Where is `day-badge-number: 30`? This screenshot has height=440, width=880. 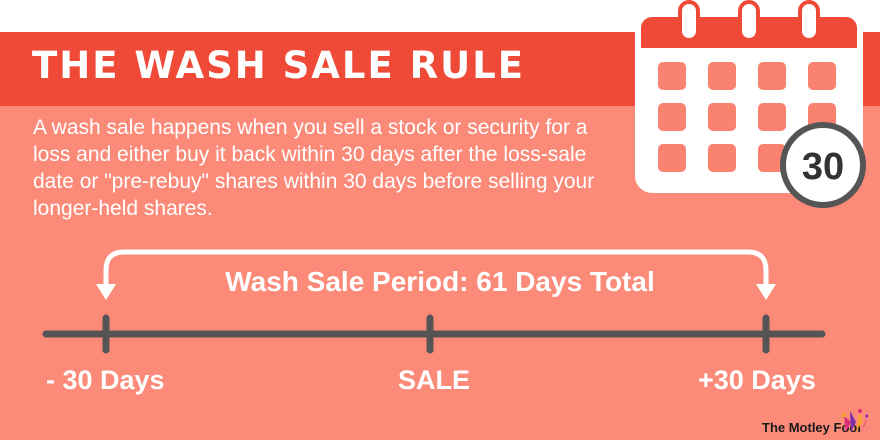 day-badge-number: 30 is located at coordinates (823, 167).